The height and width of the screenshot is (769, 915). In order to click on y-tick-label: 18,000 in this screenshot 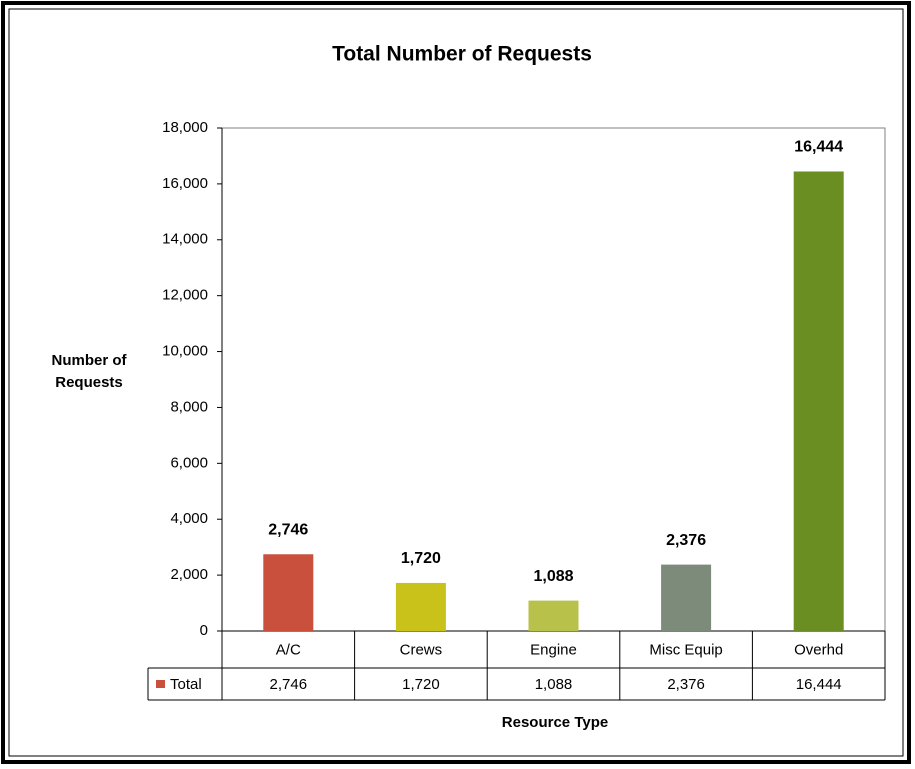, I will do `click(185, 127)`.